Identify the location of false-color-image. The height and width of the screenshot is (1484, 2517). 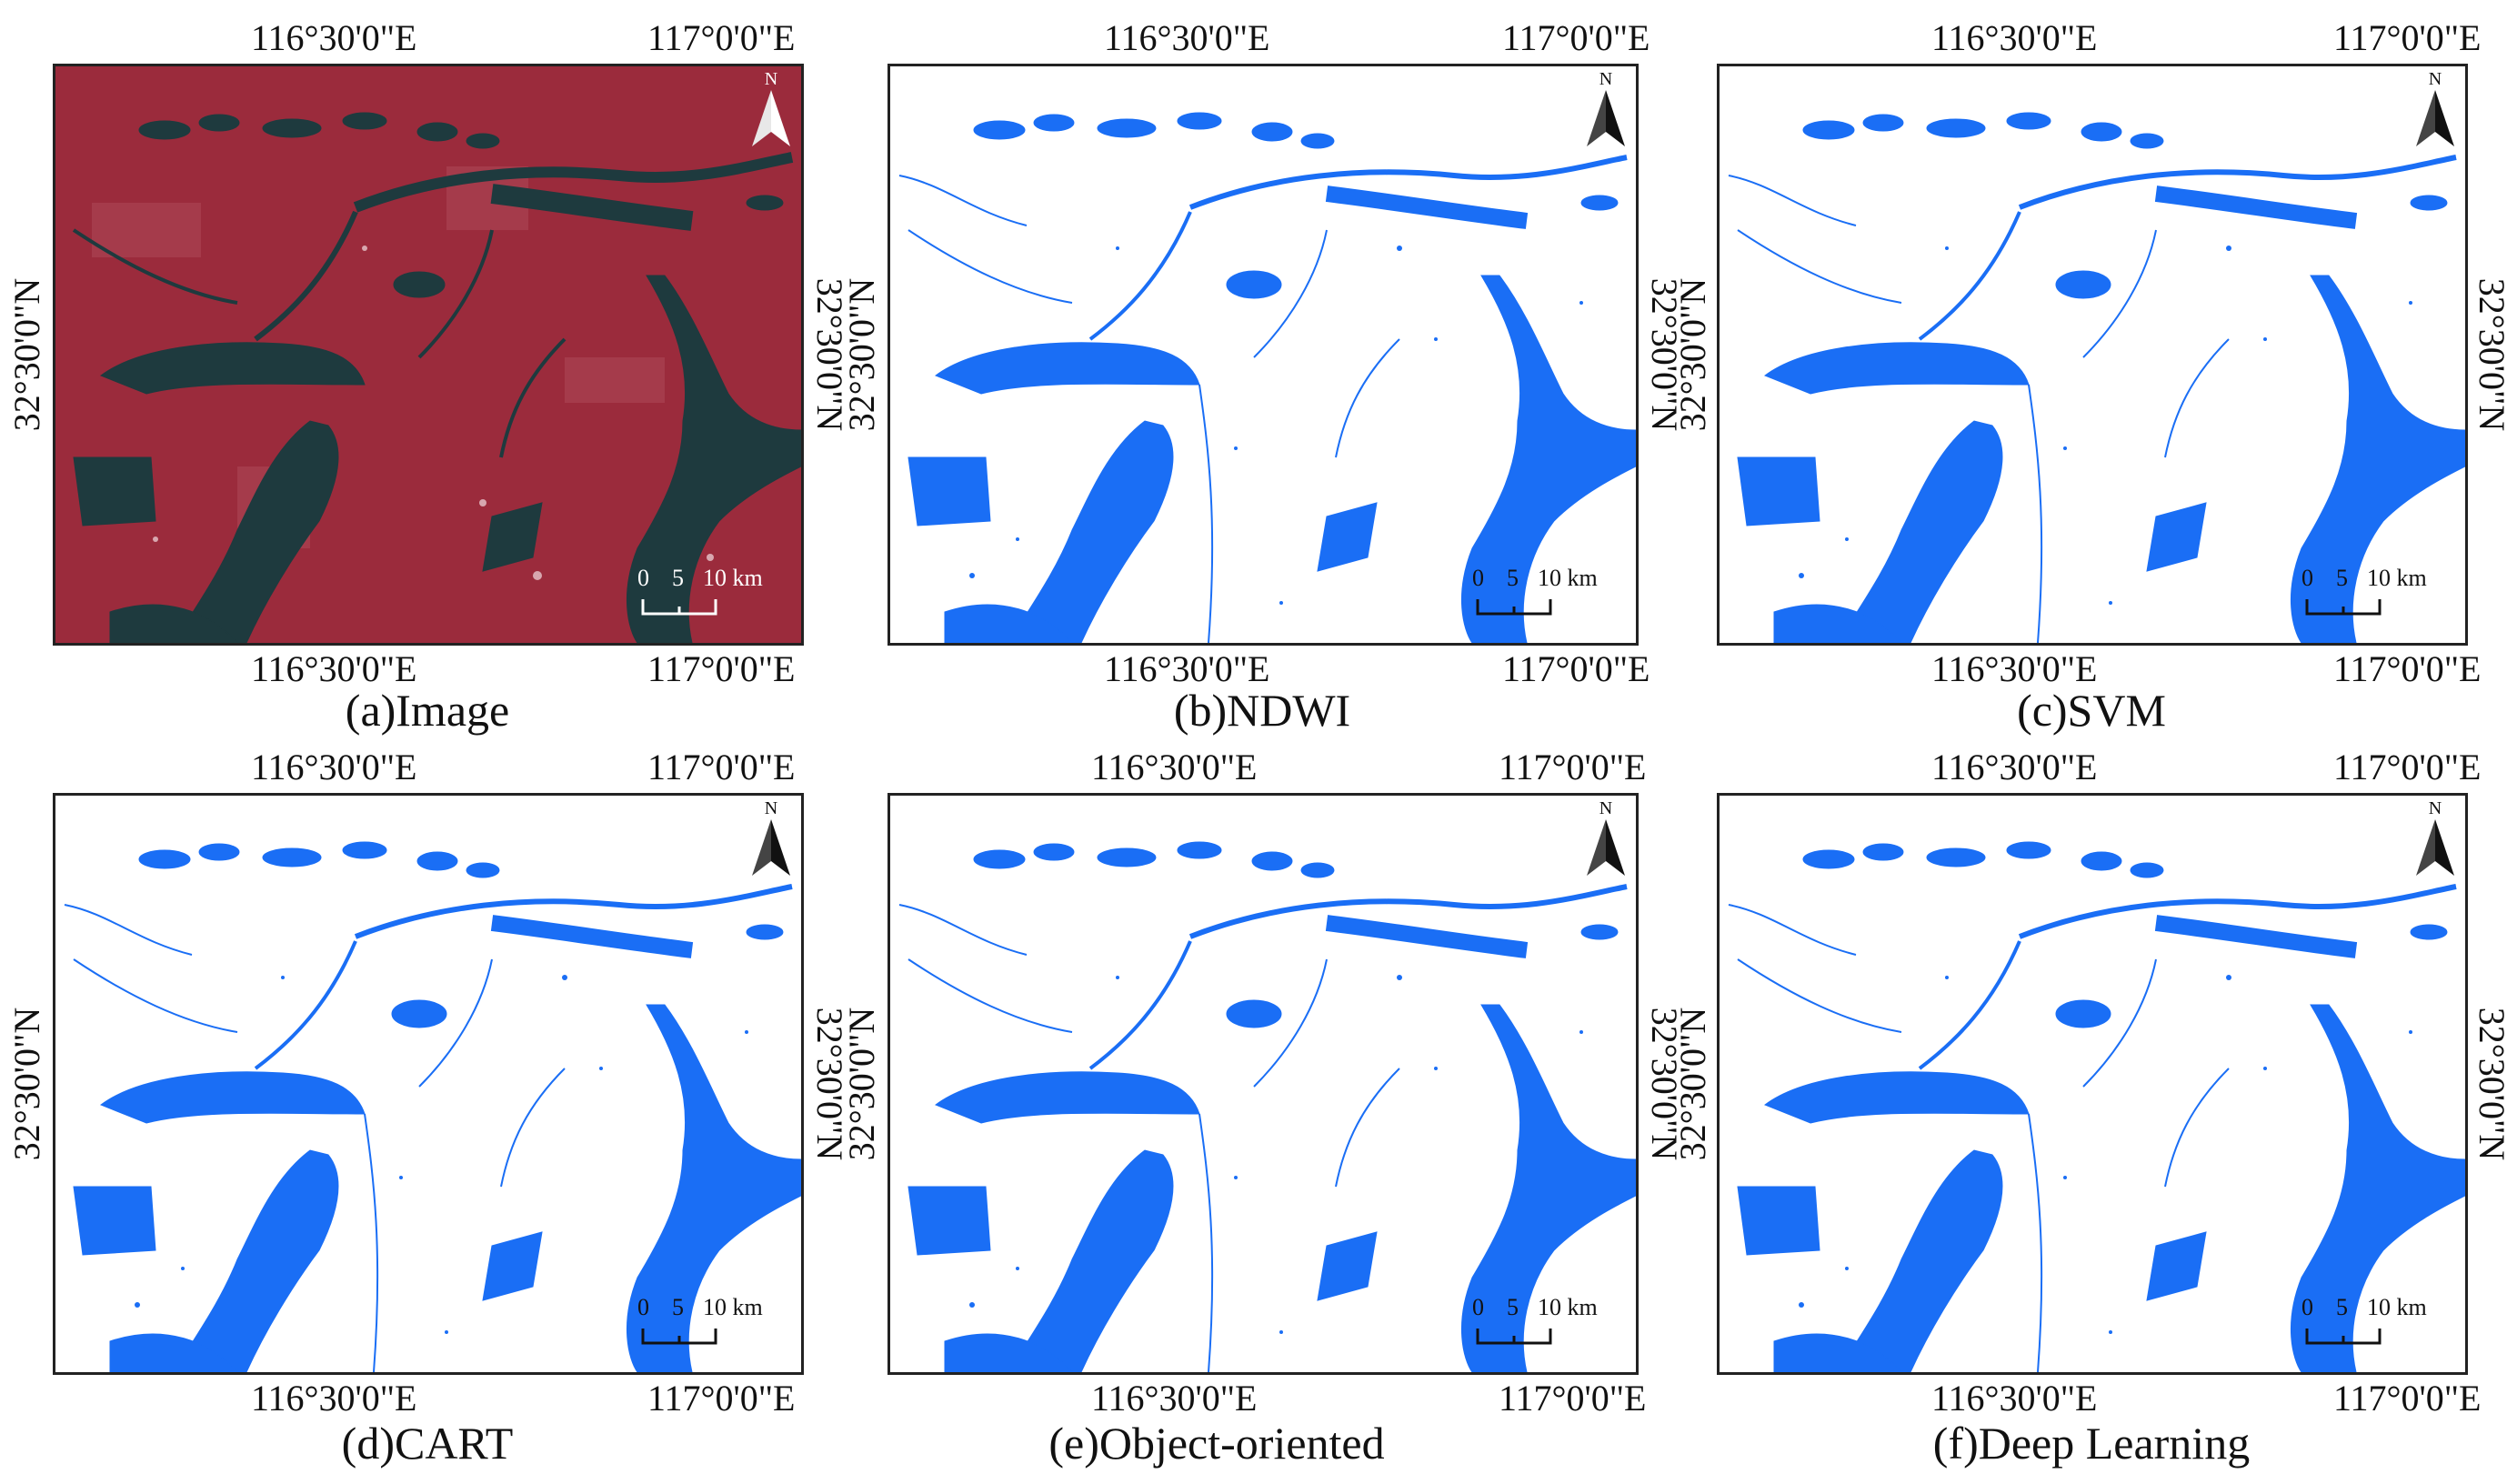
(428, 354).